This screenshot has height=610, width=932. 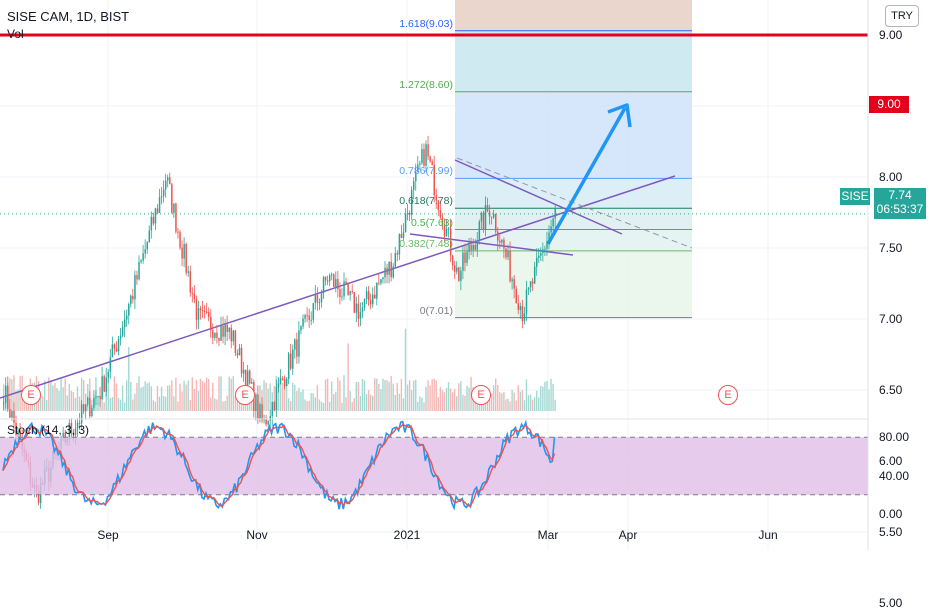 I want to click on price-axis-label: 5.00, so click(x=891, y=603).